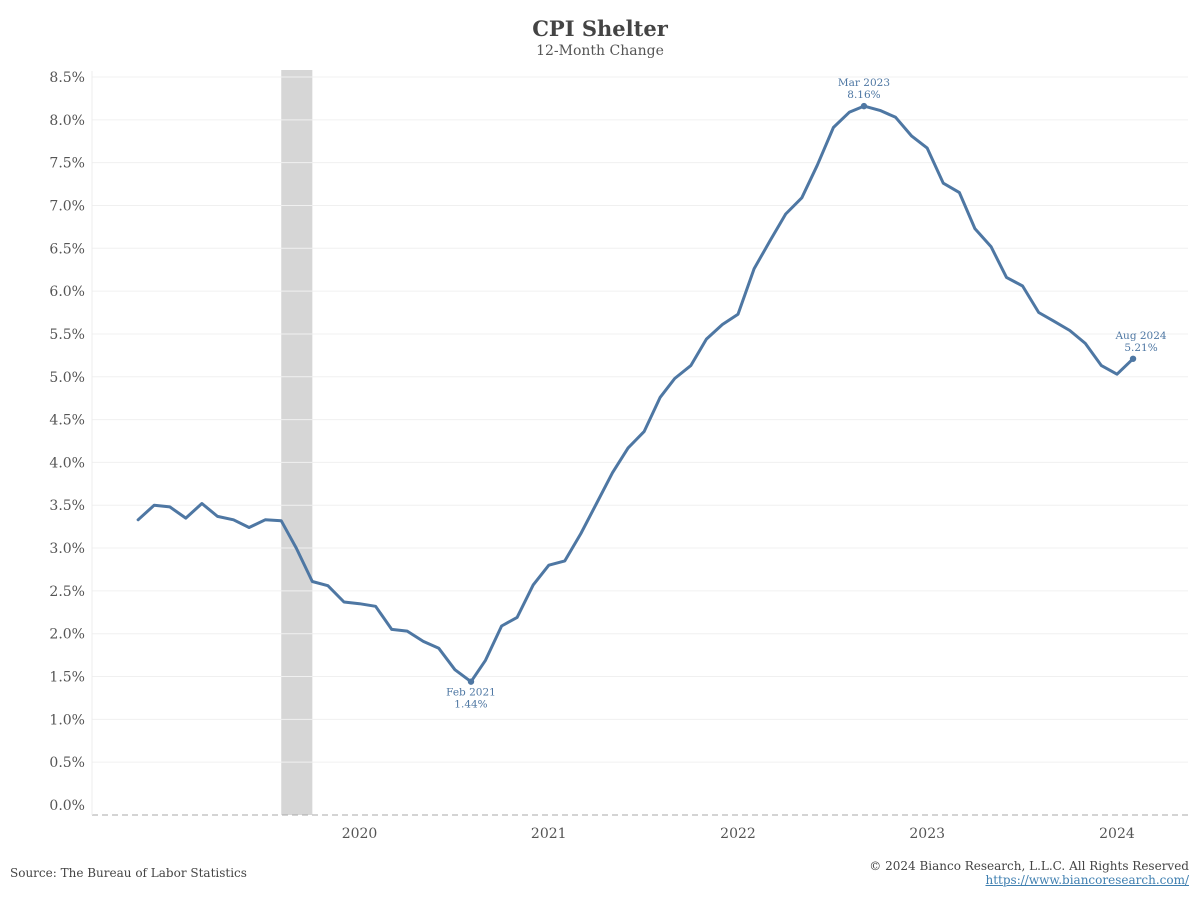 Image resolution: width=1200 pixels, height=900 pixels. What do you see at coordinates (360, 834) in the screenshot?
I see `x-tick-label: 2020` at bounding box center [360, 834].